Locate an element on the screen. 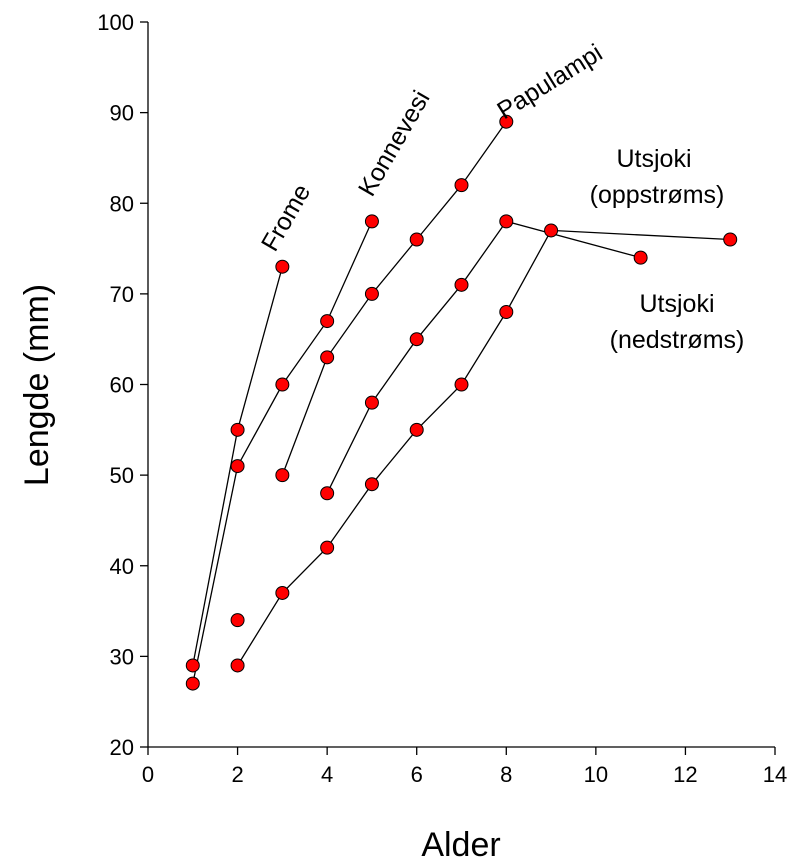  series-label-utsjoki-nedstroms: Utsjoki is located at coordinates (676, 304).